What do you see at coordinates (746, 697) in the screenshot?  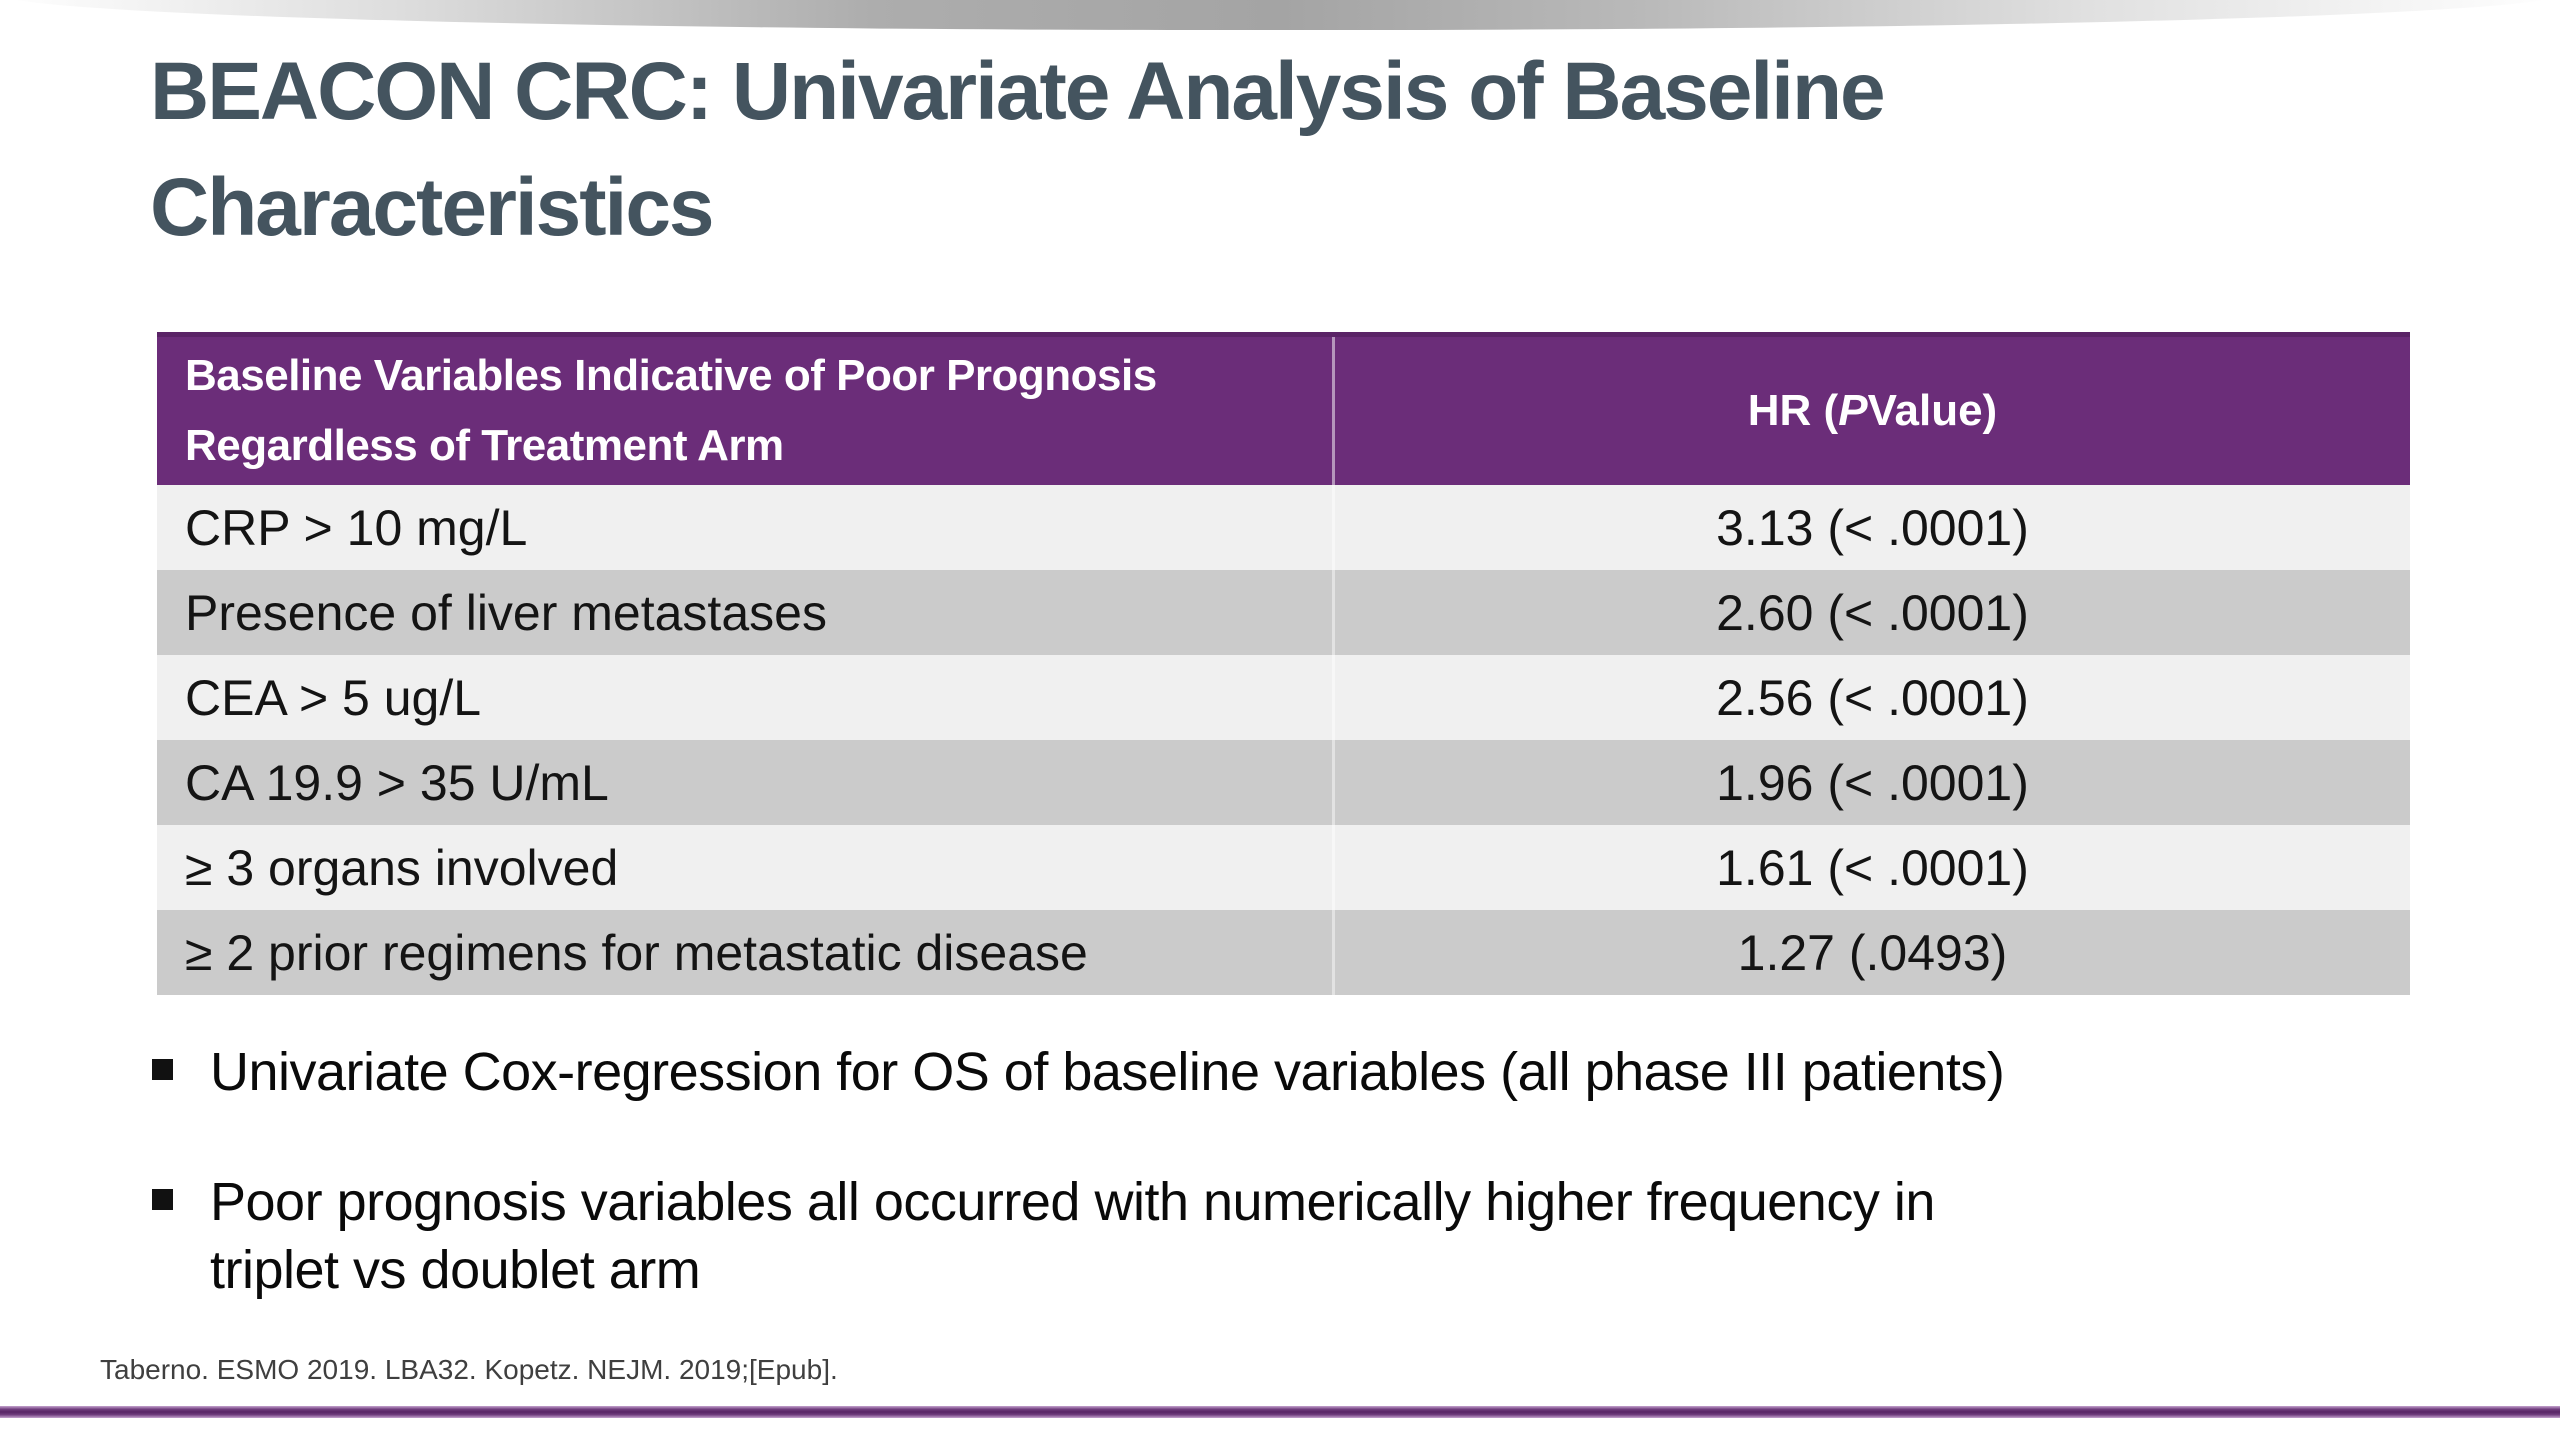 I see `row-variable-cell: CEA > 5 ug/L` at bounding box center [746, 697].